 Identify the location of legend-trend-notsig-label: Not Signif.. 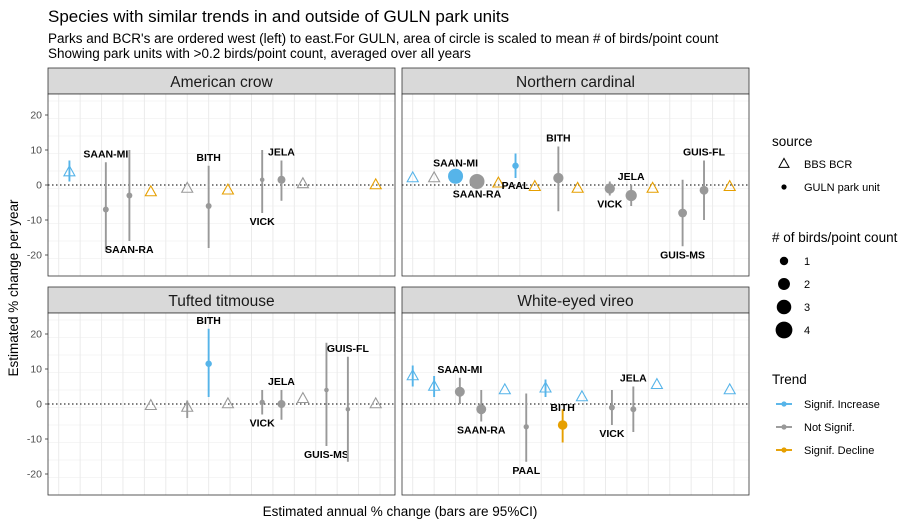
(829, 428).